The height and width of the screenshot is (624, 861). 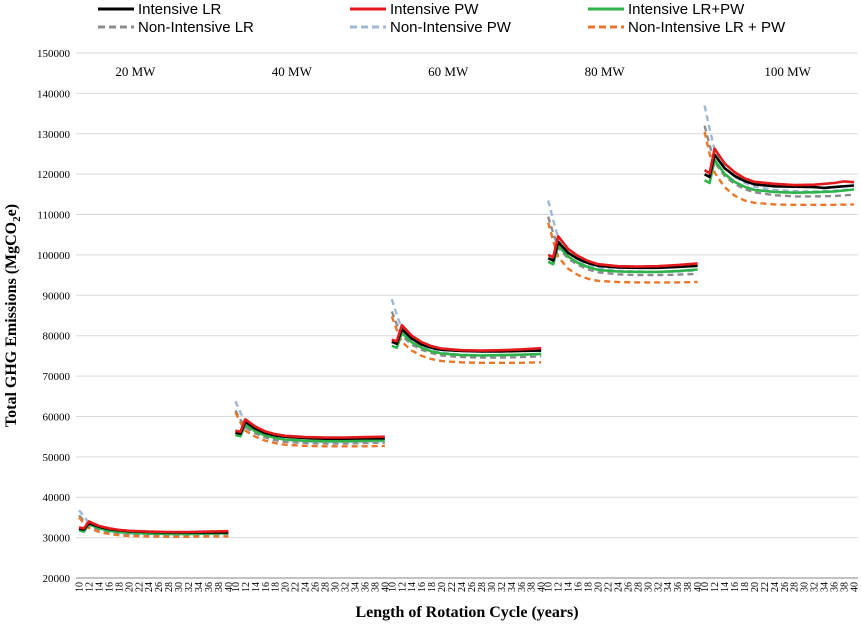 I want to click on y-tick-label: 70000, so click(x=57, y=377).